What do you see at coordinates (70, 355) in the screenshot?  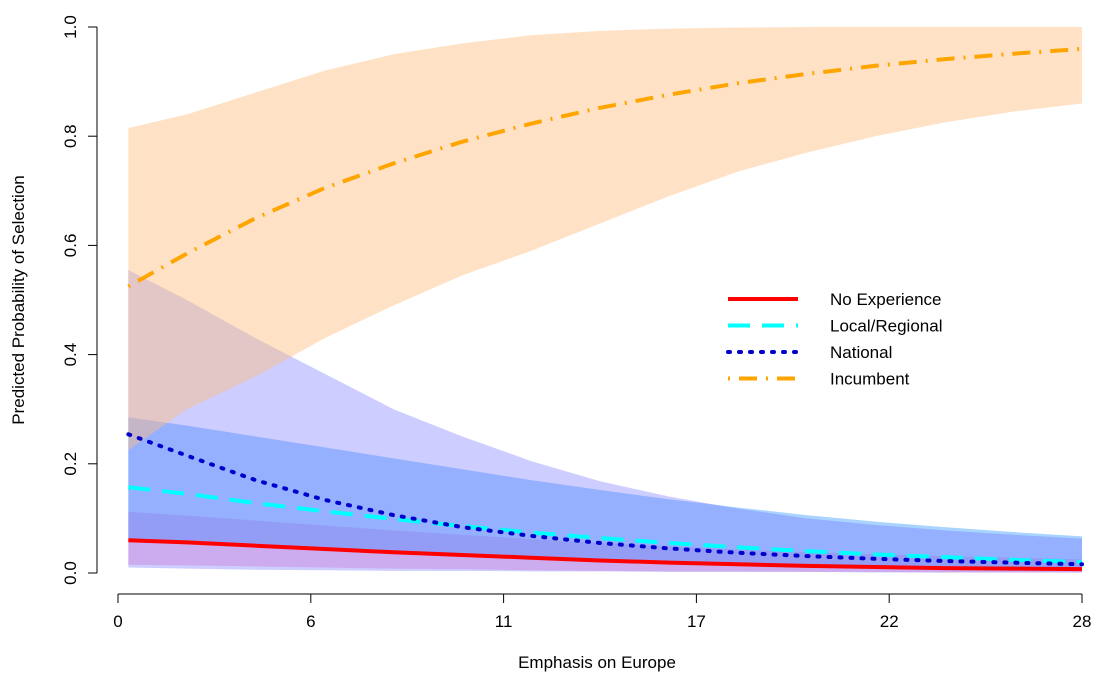 I see `y-tick-label: 0.4` at bounding box center [70, 355].